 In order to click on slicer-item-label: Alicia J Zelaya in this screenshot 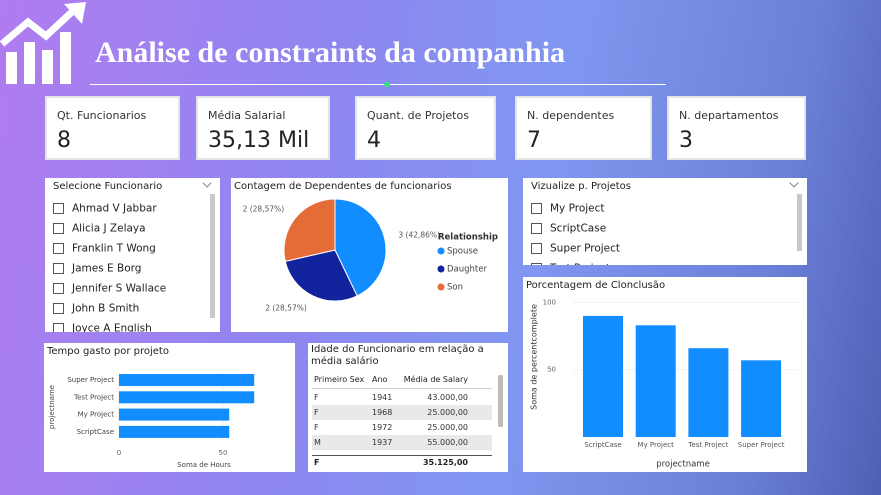, I will do `click(109, 228)`.